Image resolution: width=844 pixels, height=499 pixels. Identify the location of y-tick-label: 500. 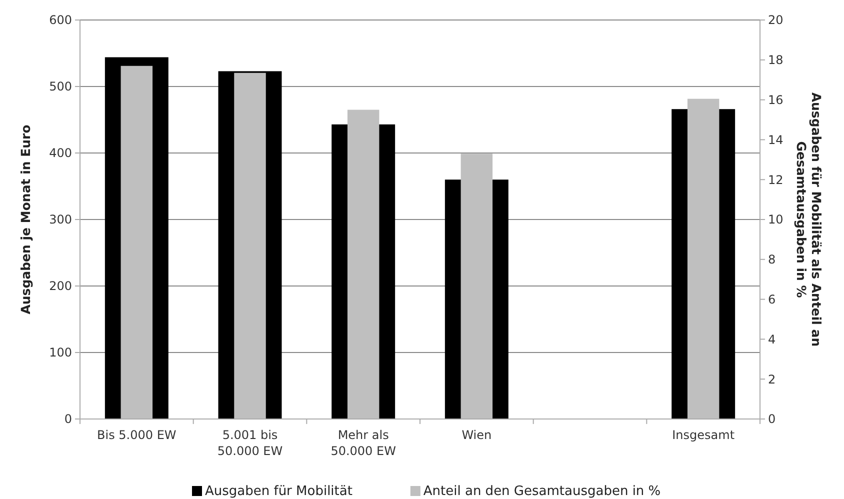
(60, 87).